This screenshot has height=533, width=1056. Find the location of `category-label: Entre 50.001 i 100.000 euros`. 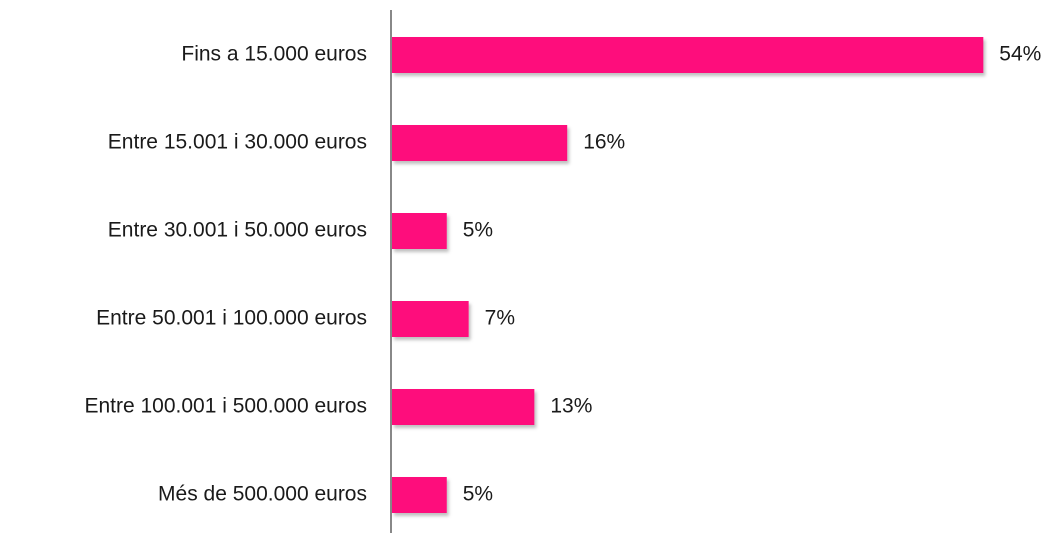

category-label: Entre 50.001 i 100.000 euros is located at coordinates (231, 318).